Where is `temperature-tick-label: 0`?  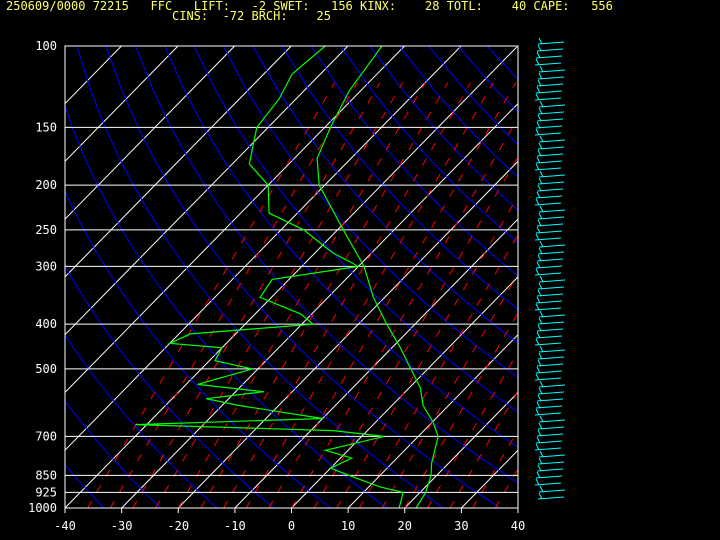
temperature-tick-label: 0 is located at coordinates (291, 526).